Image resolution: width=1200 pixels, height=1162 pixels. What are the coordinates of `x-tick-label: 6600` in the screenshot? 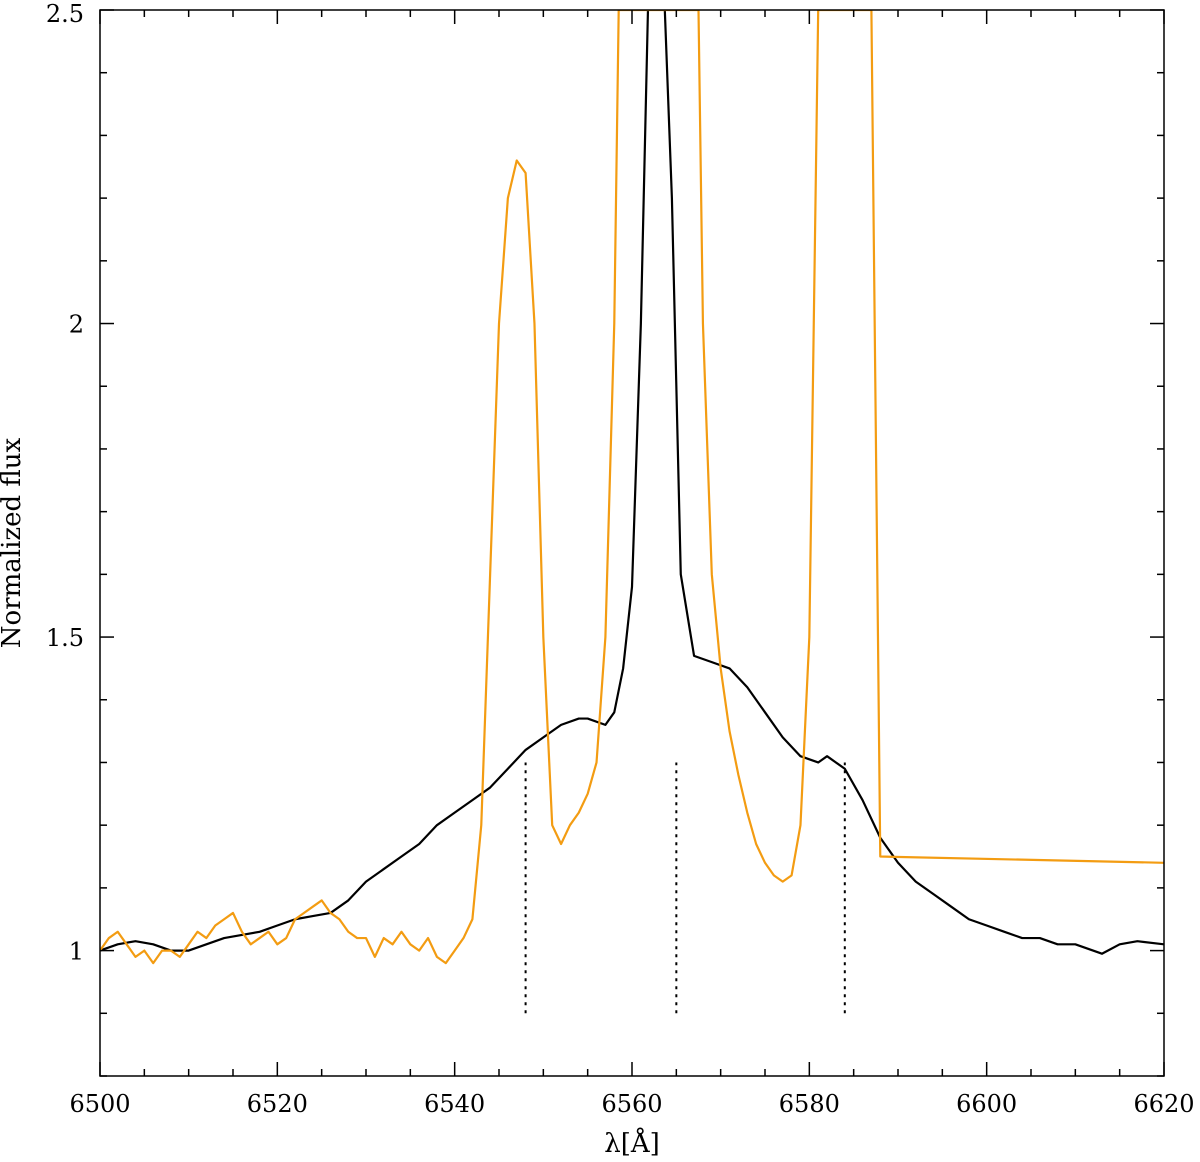 It's located at (986, 1104).